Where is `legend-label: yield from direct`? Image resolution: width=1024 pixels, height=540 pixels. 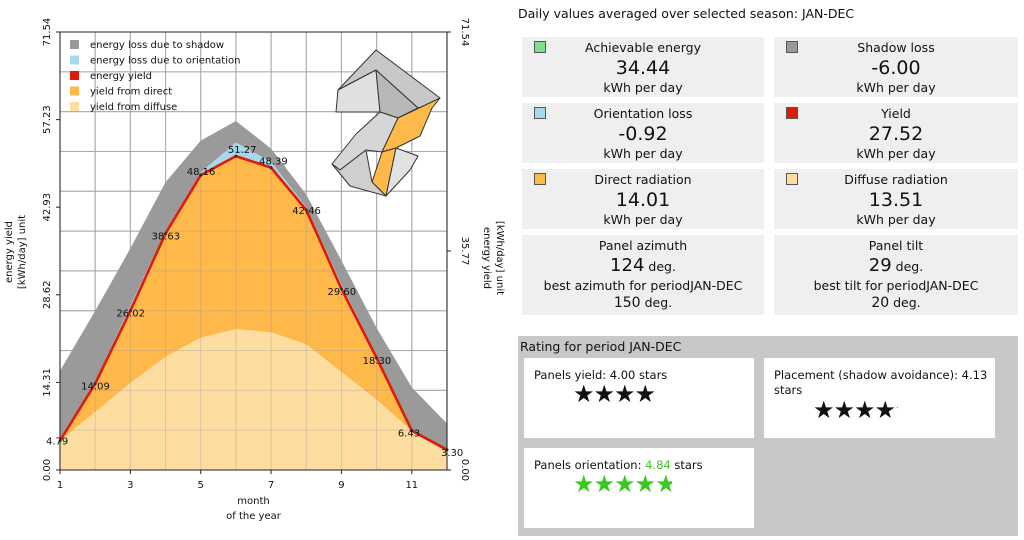
legend-label: yield from direct is located at coordinates (131, 92).